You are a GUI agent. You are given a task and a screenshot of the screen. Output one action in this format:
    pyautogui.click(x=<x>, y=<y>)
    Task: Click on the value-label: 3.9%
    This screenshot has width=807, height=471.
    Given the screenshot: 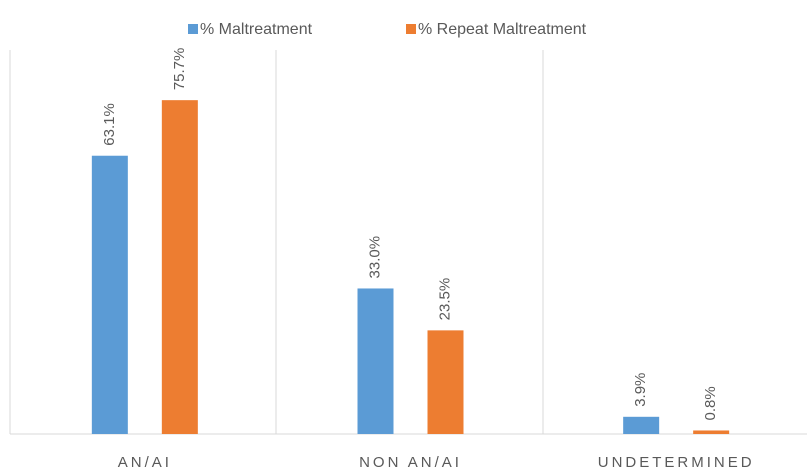 What is the action you would take?
    pyautogui.click(x=640, y=390)
    